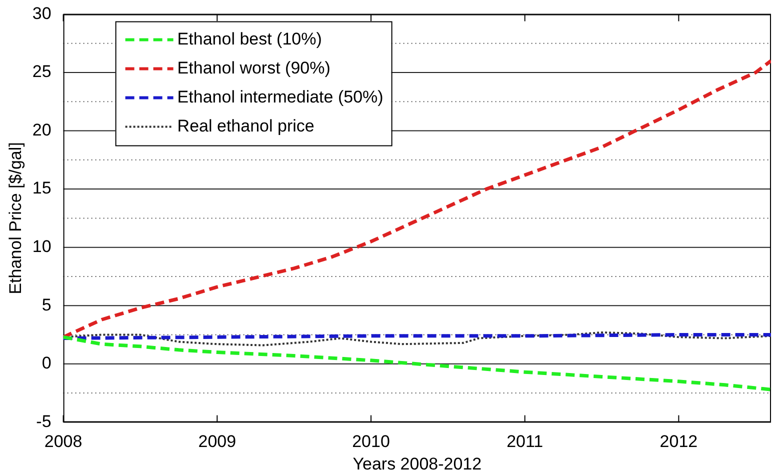  I want to click on y-tick-label: 25, so click(42, 72).